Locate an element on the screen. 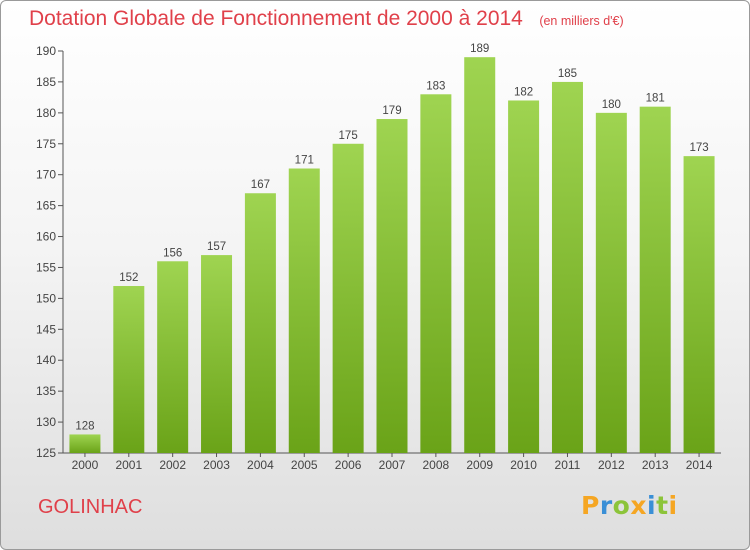  x-tick-label: 2004 is located at coordinates (260, 465).